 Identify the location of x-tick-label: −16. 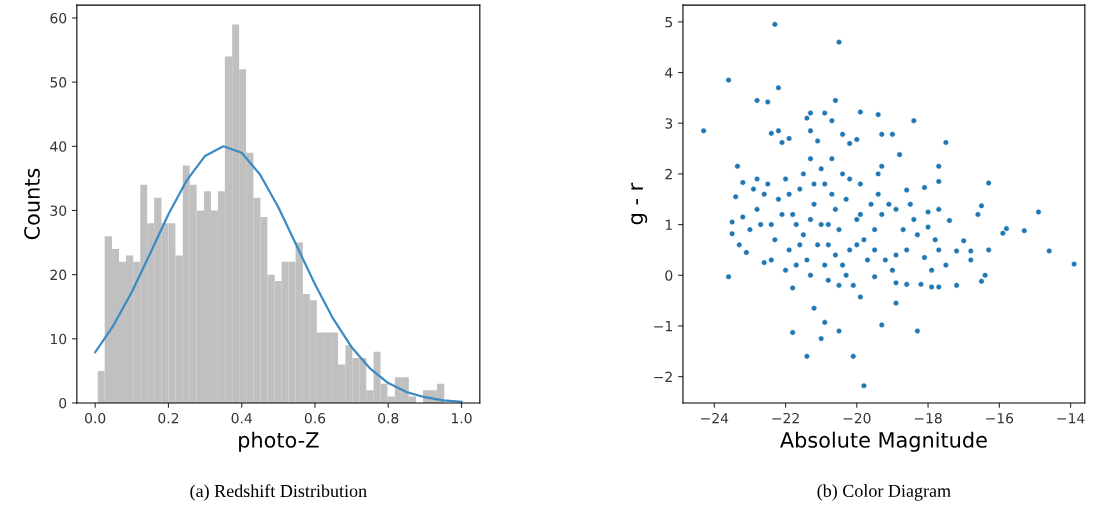
(1000, 418).